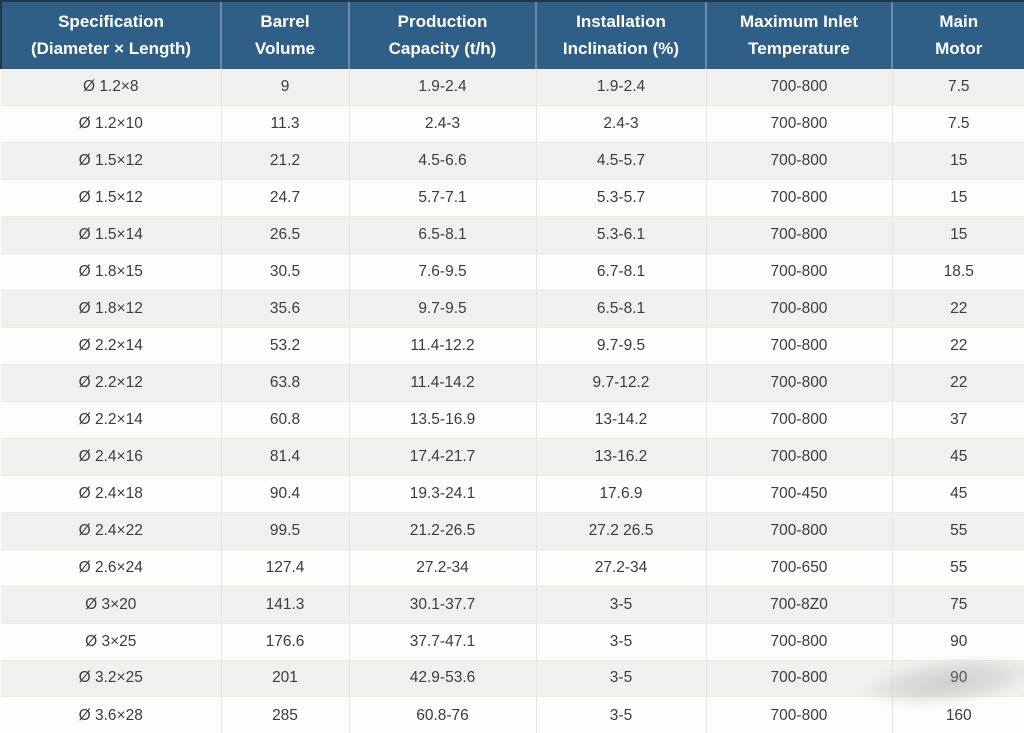 The height and width of the screenshot is (733, 1024). Describe the element at coordinates (443, 714) in the screenshot. I see `table-cell: 60.8-76` at that location.